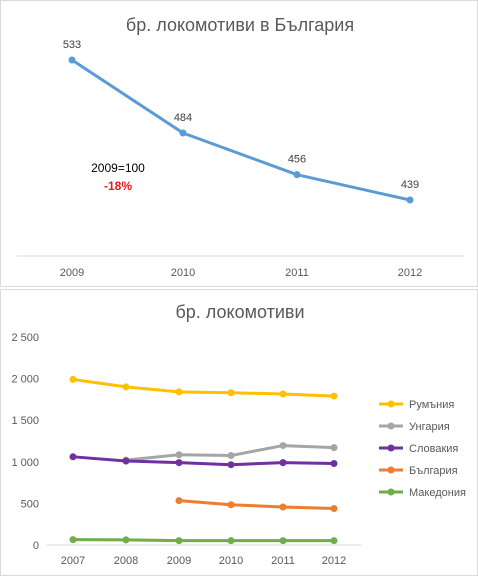 The width and height of the screenshot is (478, 577). What do you see at coordinates (73, 561) in the screenshot?
I see `x-tick-label: 2007` at bounding box center [73, 561].